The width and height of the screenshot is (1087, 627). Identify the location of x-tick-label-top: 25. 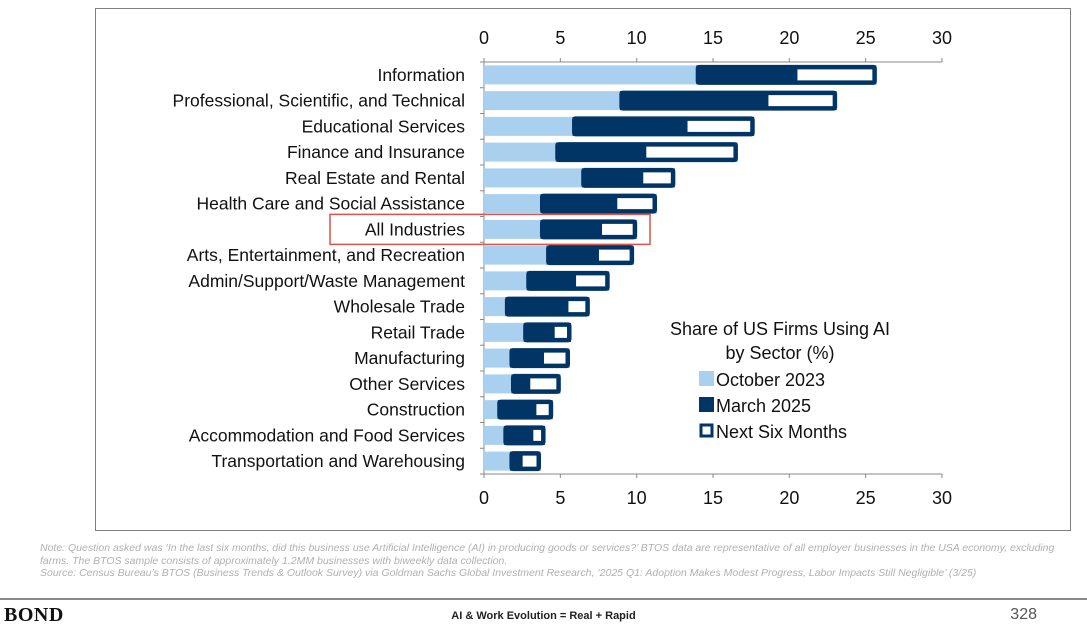
(866, 38).